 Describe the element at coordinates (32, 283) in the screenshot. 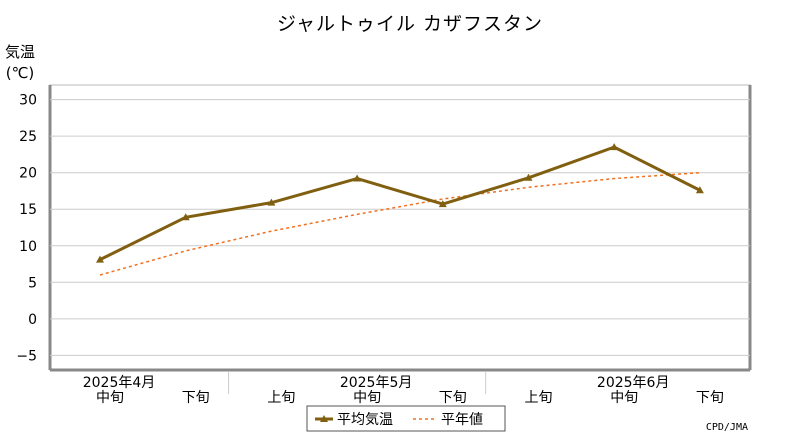

I see `y-tick-label: 5` at that location.